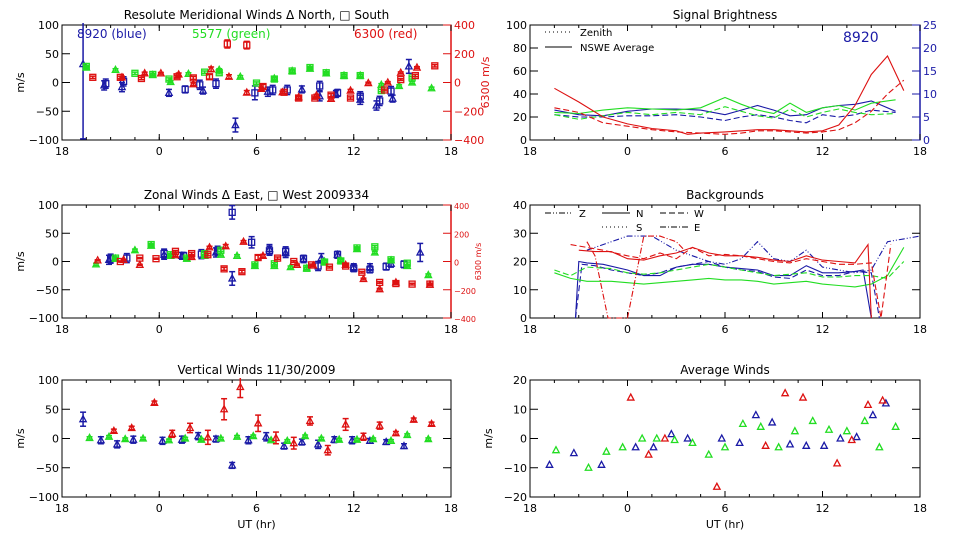 The width and height of the screenshot is (960, 540). I want to click on series-line-5577-w, so click(729, 270).